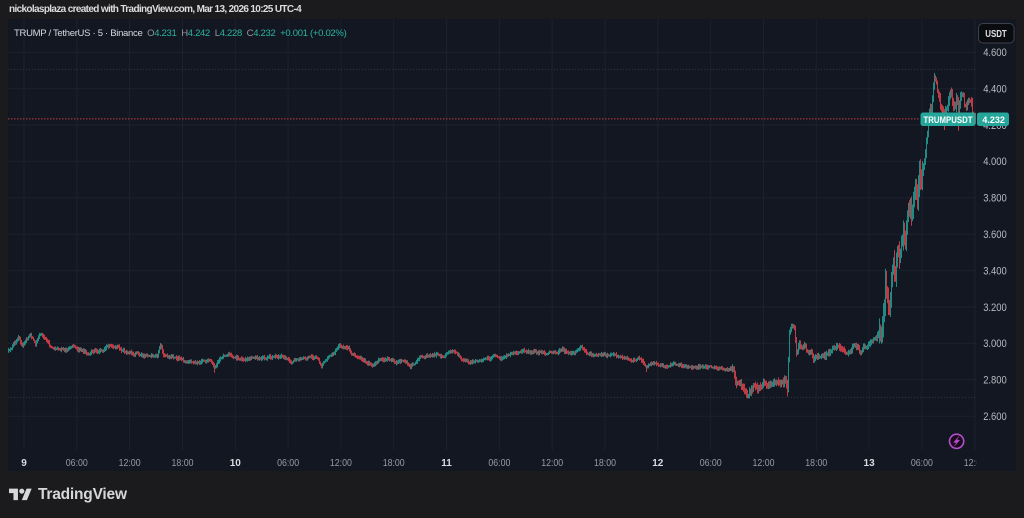  I want to click on svg-text: 2.600, so click(995, 417).